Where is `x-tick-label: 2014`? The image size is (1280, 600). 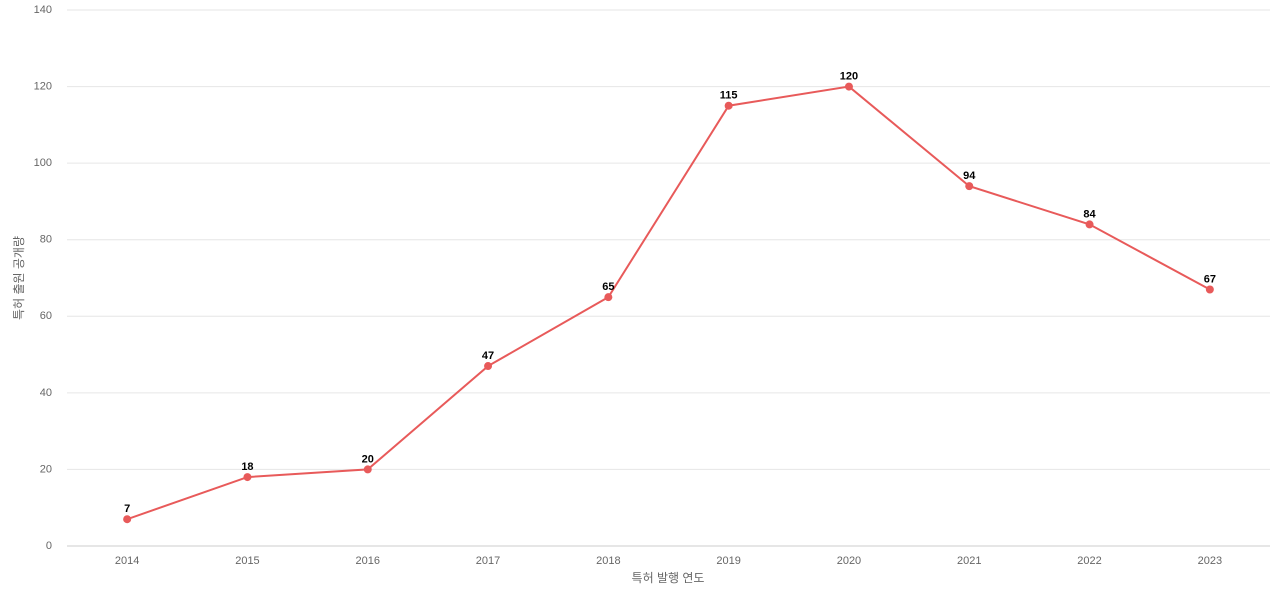
x-tick-label: 2014 is located at coordinates (127, 561).